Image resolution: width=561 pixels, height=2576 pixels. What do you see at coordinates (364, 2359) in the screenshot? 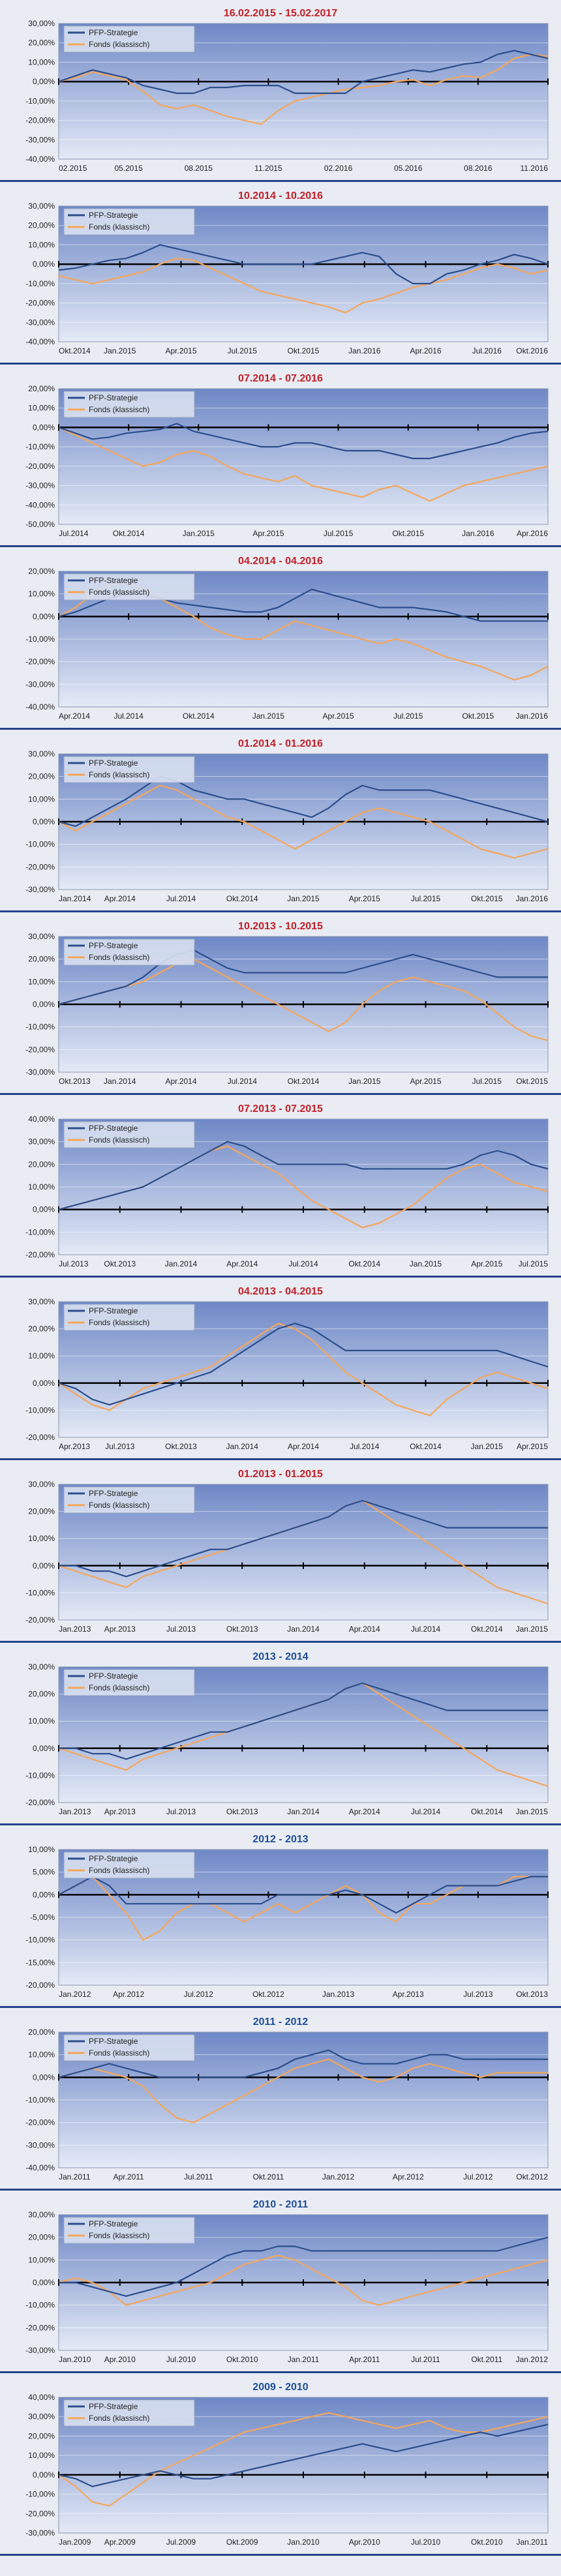
I see `x-tick-label: Apr.2011` at bounding box center [364, 2359].